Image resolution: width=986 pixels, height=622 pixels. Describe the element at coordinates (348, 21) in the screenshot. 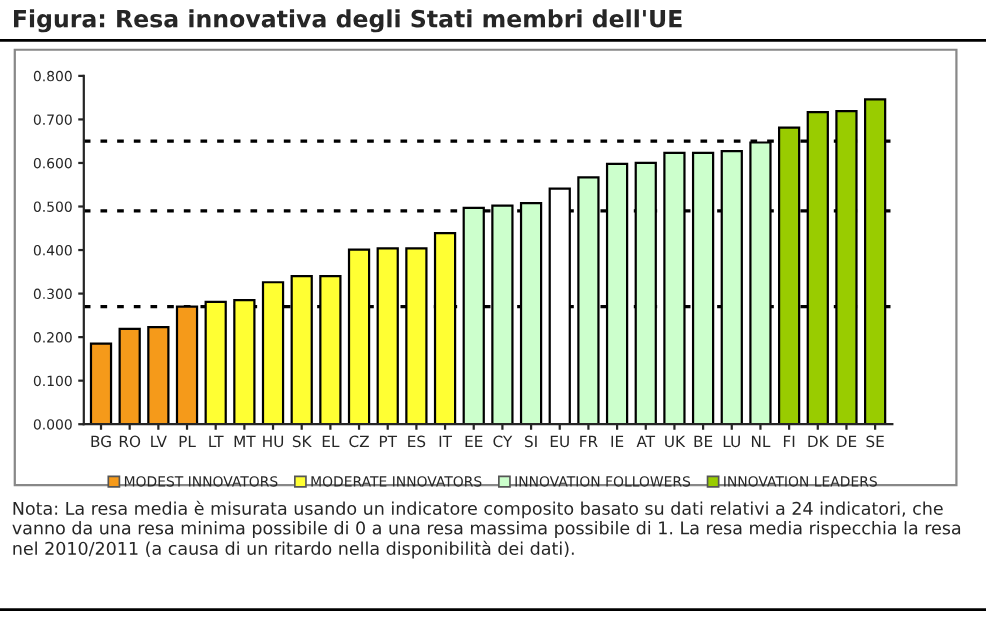

I see `chart-title: Figura: Resa innovativa degli Stati membri dell'UE` at that location.